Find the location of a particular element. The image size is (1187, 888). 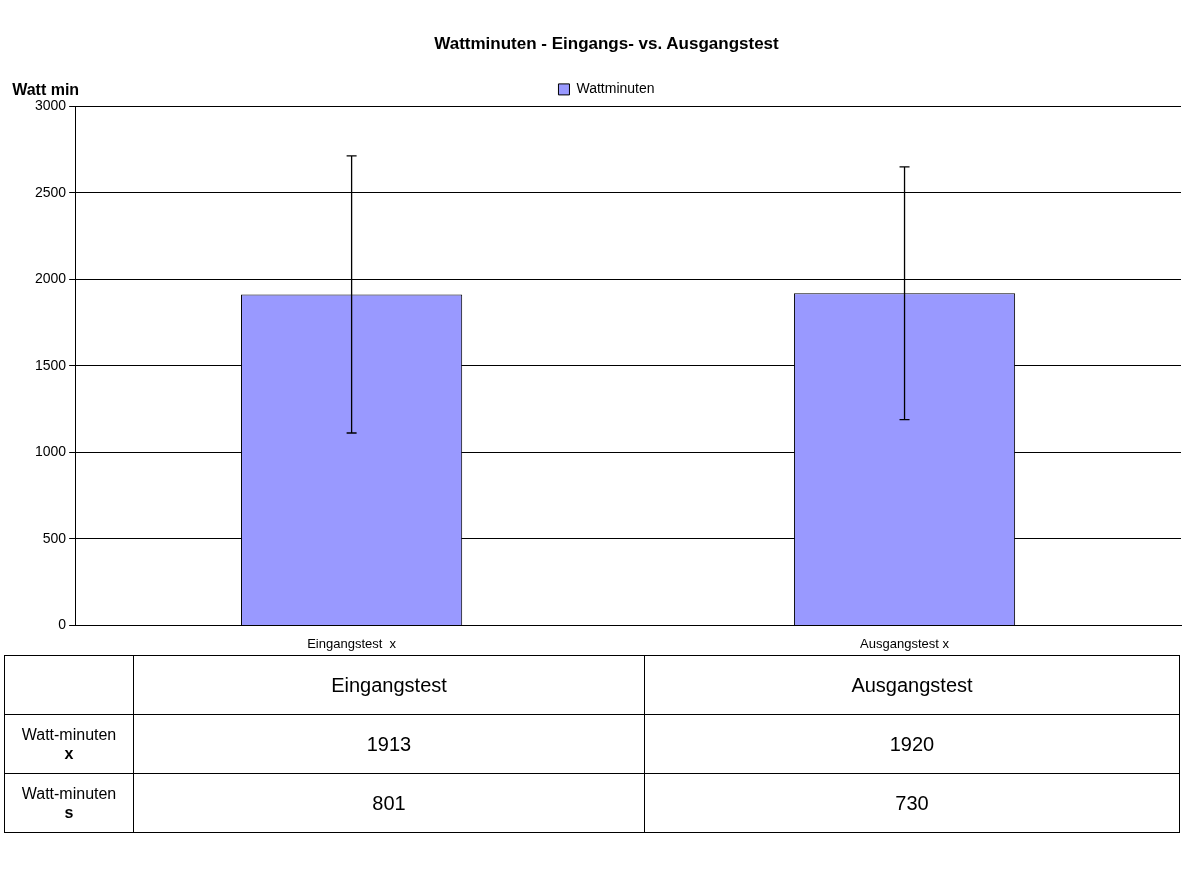

text: Ausgangstest is located at coordinates (912, 685).